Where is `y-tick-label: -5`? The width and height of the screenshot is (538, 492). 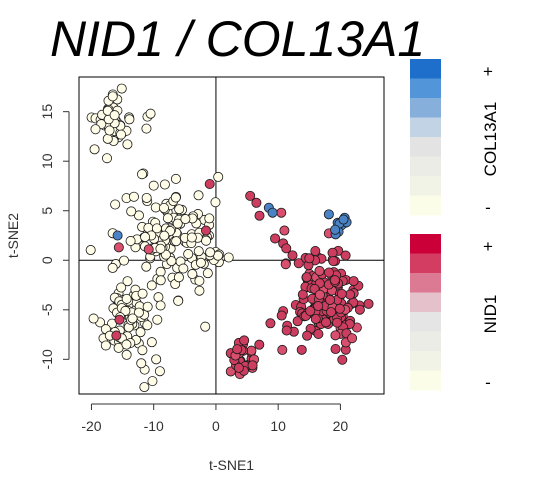
y-tick-label: -5 is located at coordinates (47, 309).